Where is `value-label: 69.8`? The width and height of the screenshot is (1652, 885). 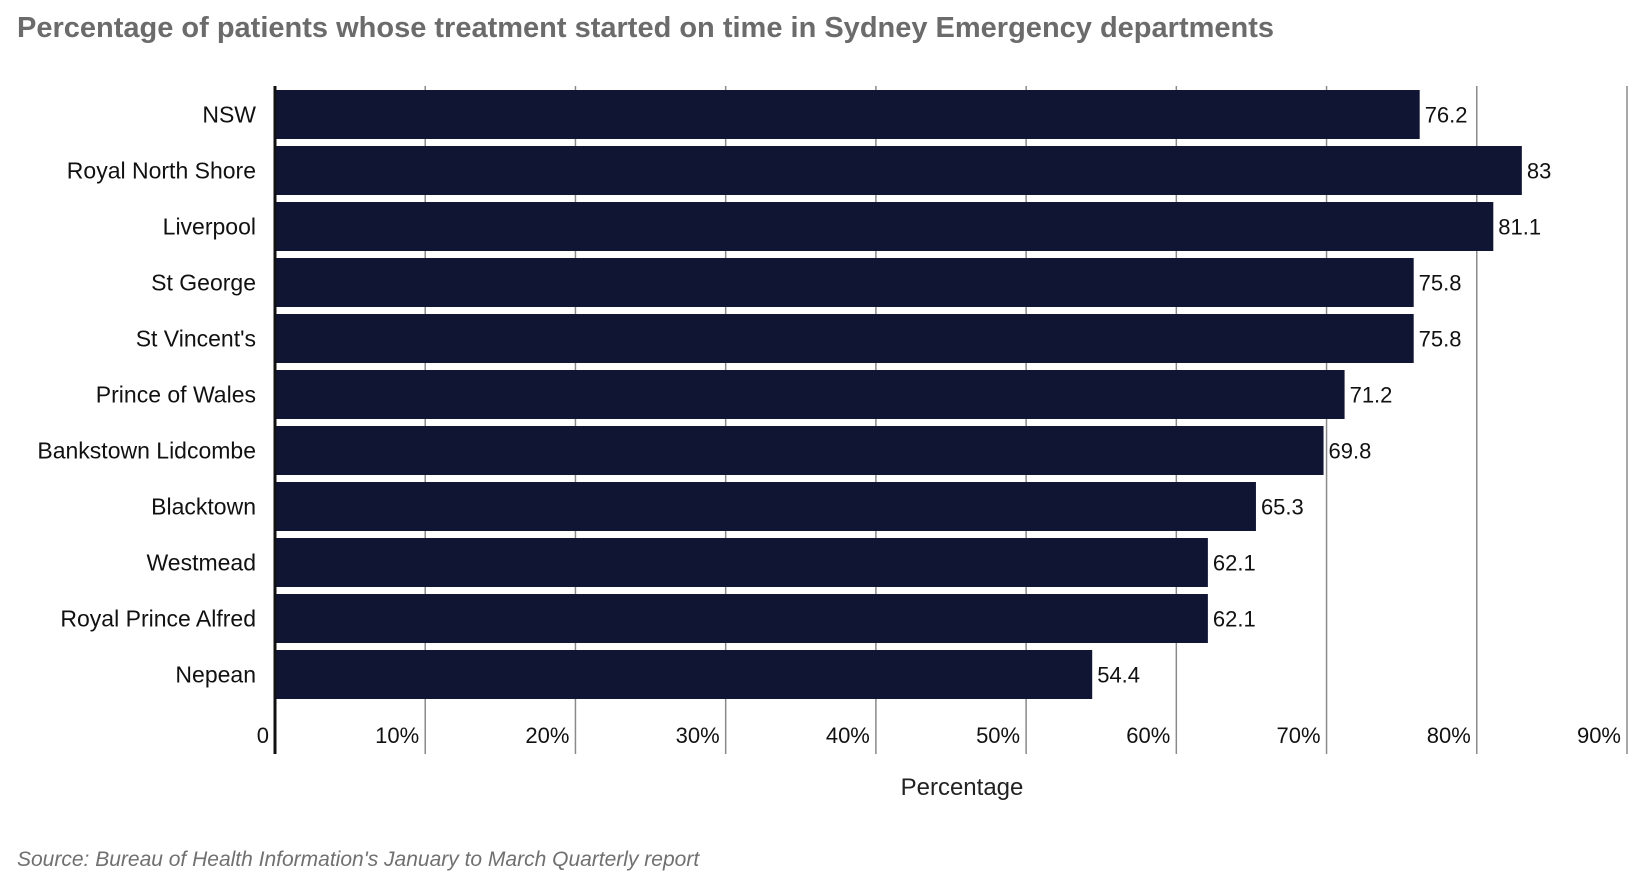
value-label: 69.8 is located at coordinates (1350, 451).